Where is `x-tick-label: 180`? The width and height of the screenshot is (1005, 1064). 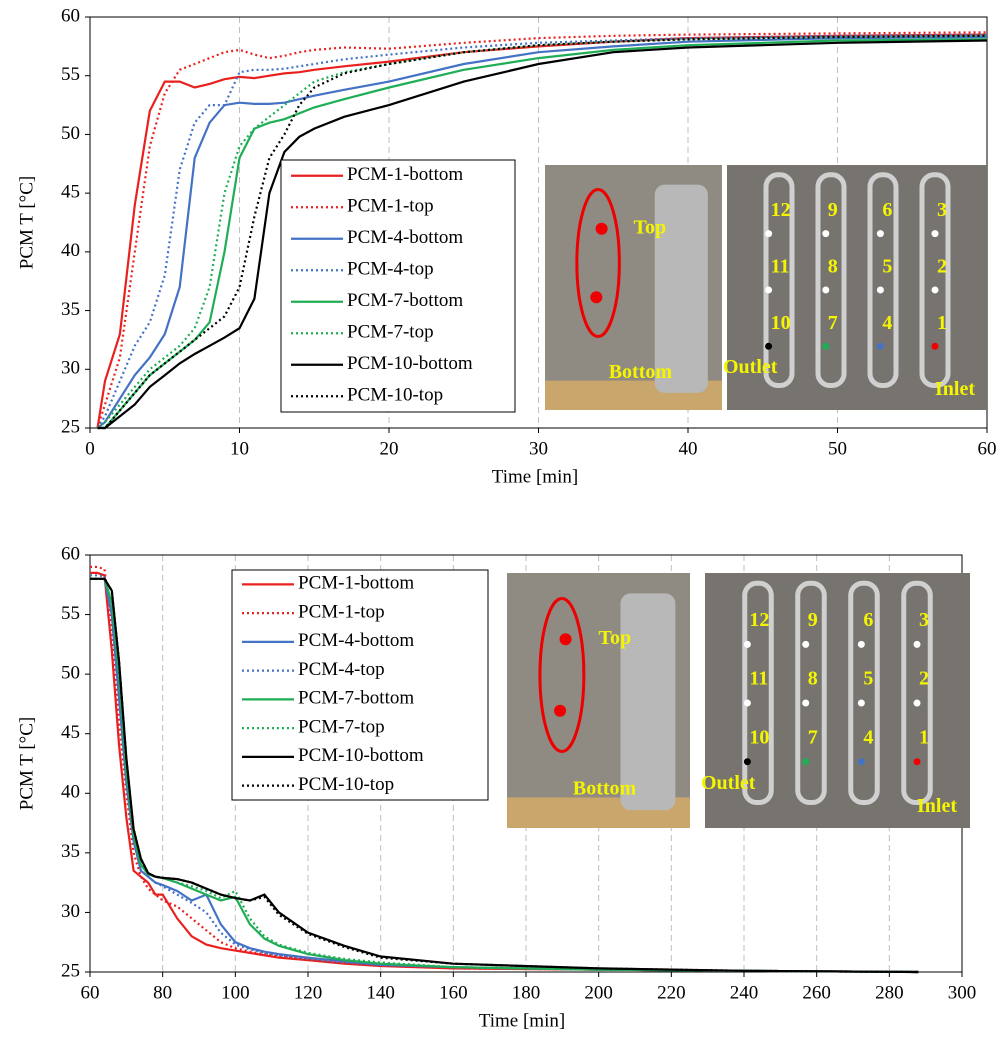
x-tick-label: 180 is located at coordinates (526, 992).